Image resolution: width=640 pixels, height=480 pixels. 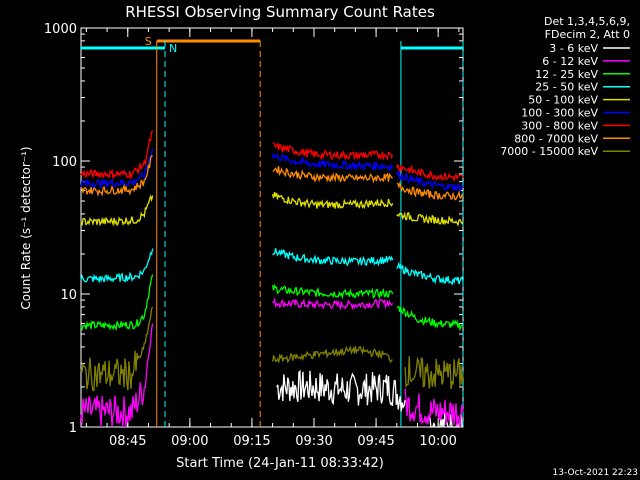 I want to click on legend-item-0: 3 - 6 keV, so click(x=589, y=48).